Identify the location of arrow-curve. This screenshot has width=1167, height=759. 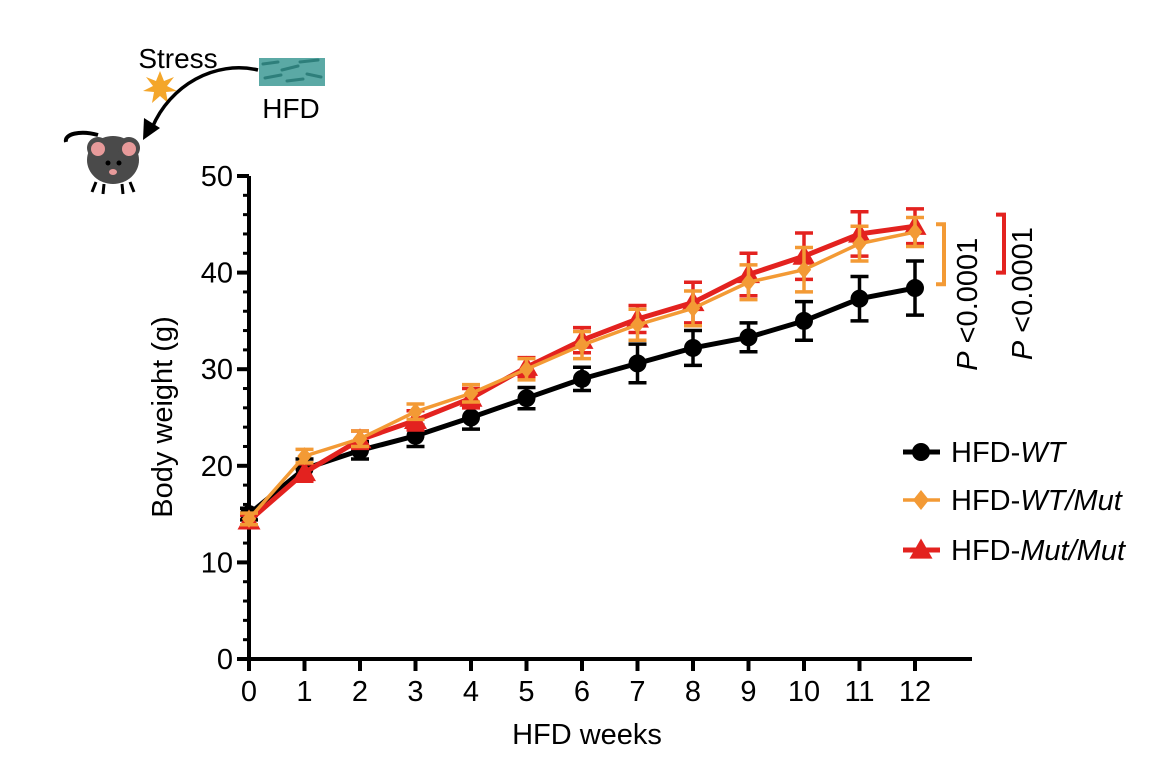
(204, 97).